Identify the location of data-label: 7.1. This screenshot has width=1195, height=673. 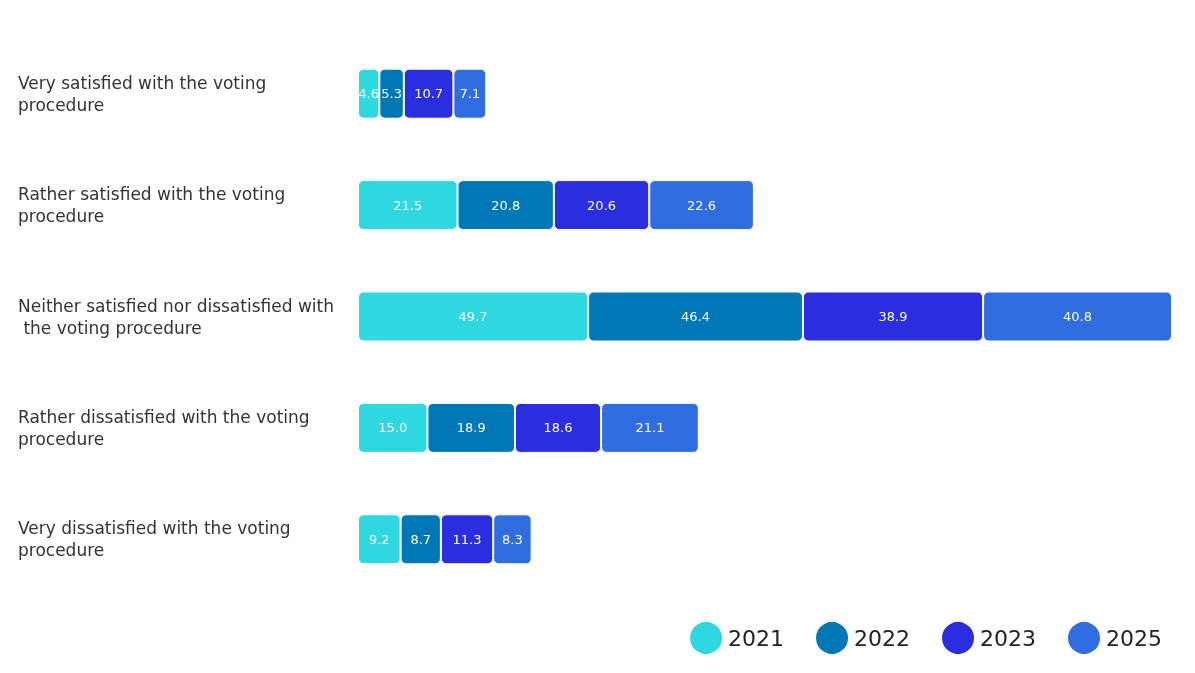
(470, 94).